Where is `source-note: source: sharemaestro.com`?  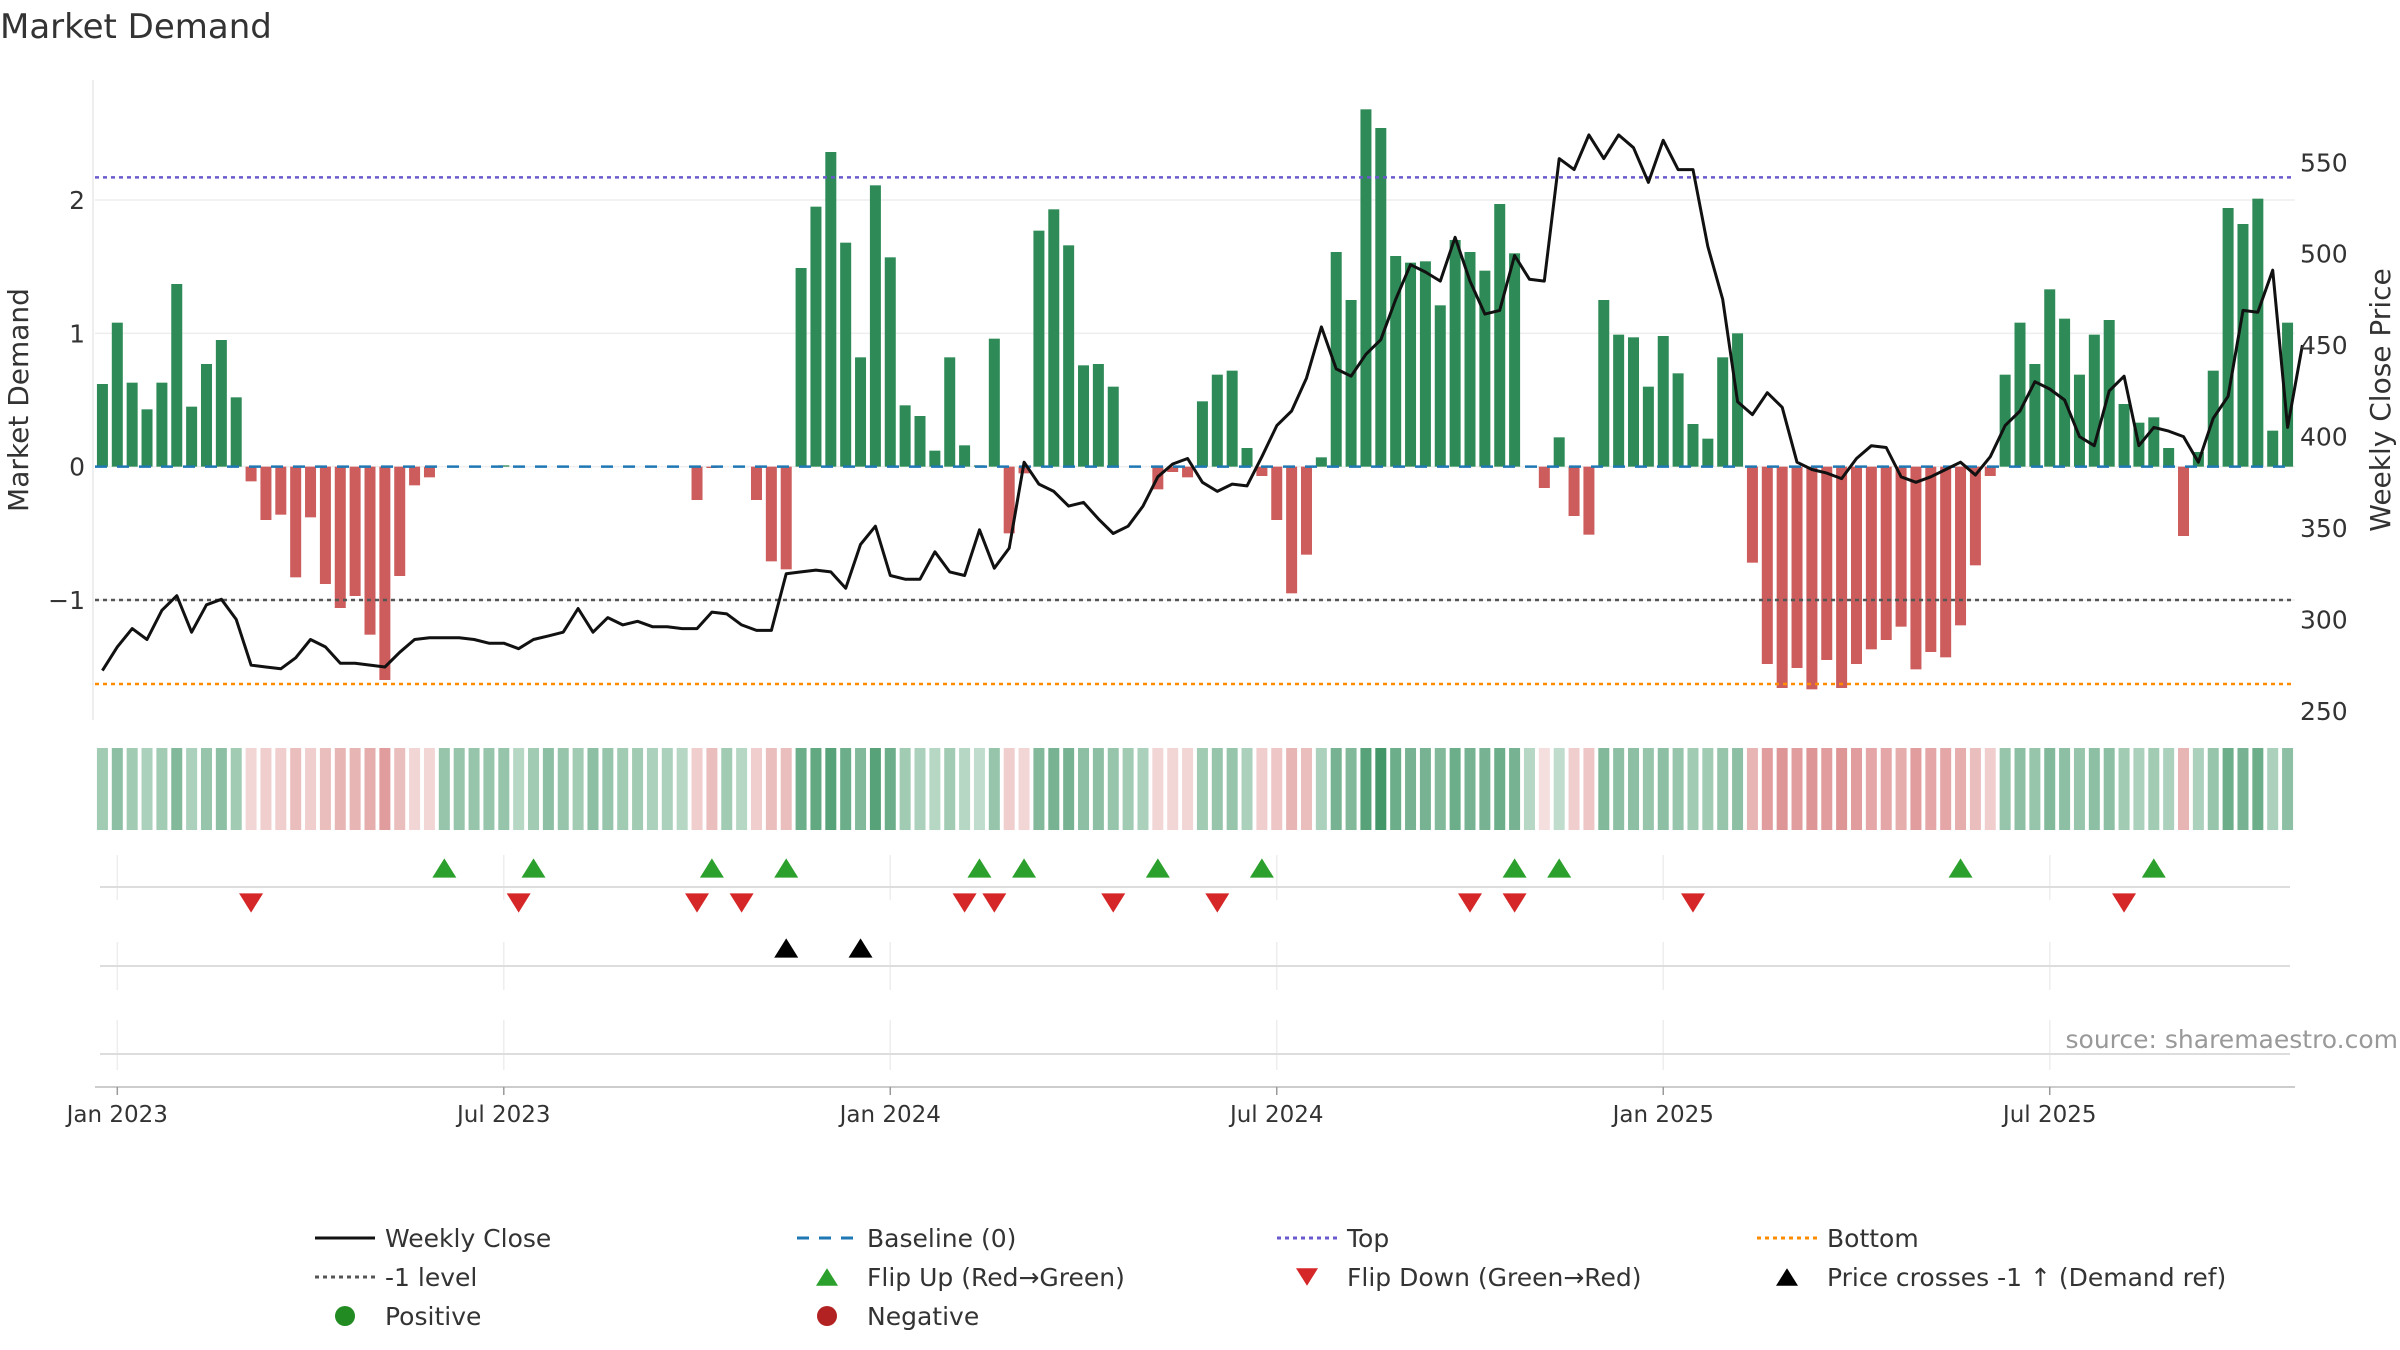 source-note: source: sharemaestro.com is located at coordinates (2232, 1039).